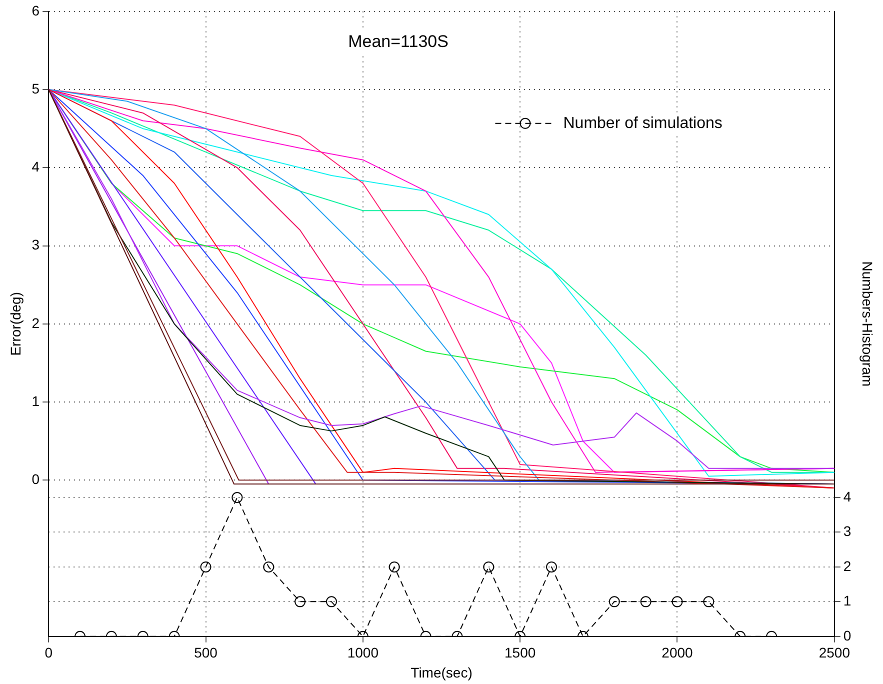 This screenshot has width=883, height=684. Describe the element at coordinates (520, 652) in the screenshot. I see `x-tick-label: 1500` at that location.